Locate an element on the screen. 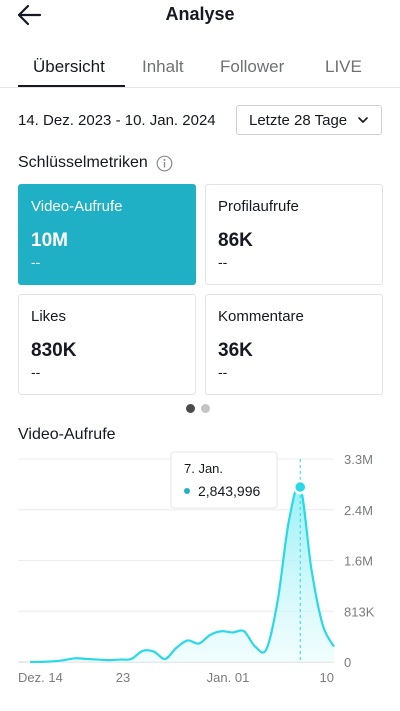 The image size is (400, 711). x-tick-label: 23 is located at coordinates (123, 677).